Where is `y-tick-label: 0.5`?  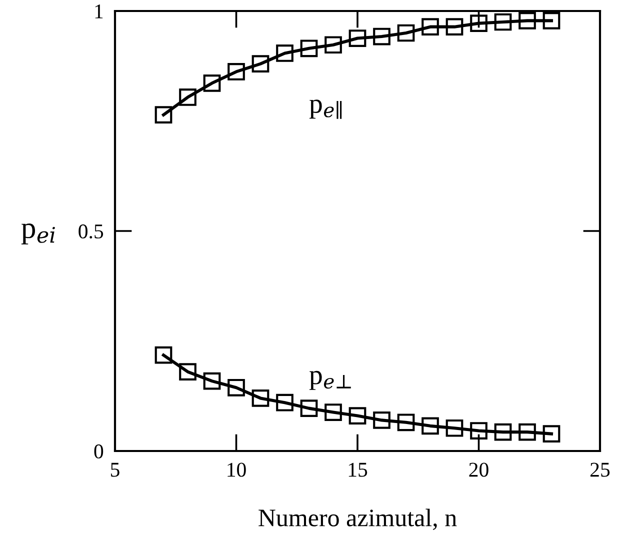 y-tick-label: 0.5 is located at coordinates (91, 231).